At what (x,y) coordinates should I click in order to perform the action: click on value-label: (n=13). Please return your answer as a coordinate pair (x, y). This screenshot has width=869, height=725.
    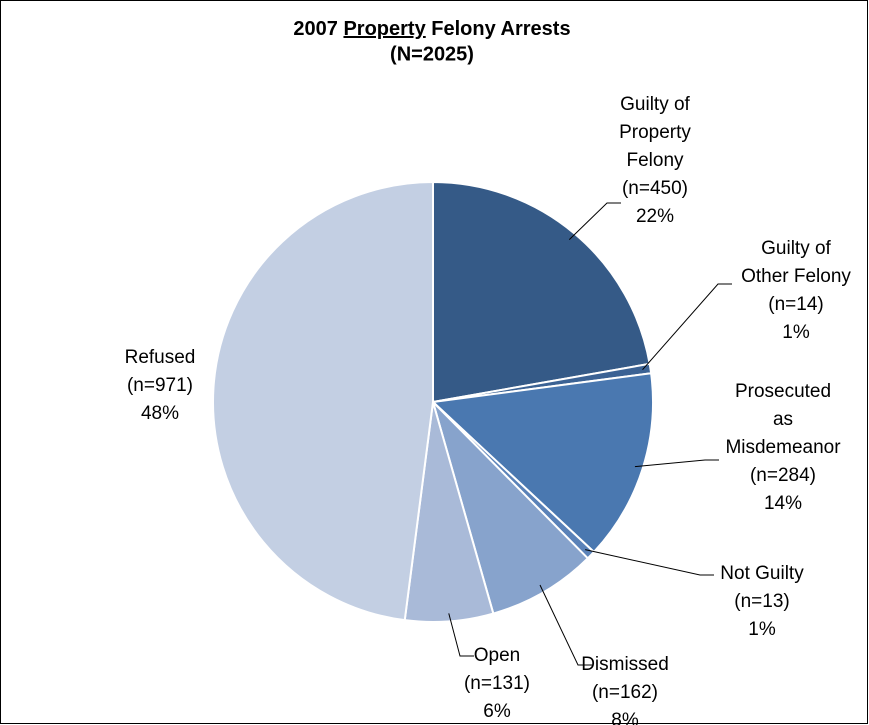
    Looking at the image, I should click on (761, 601).